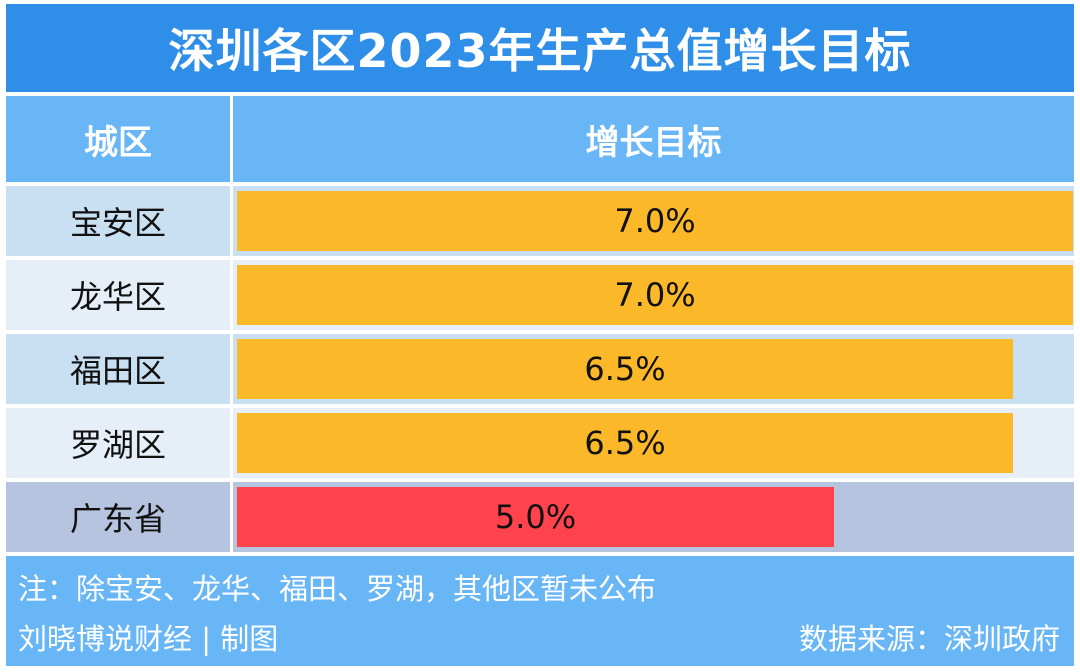 Image resolution: width=1080 pixels, height=672 pixels. I want to click on footer-note: 注：除宝安、龙华、福田、罗湖，其他区暂未公布, so click(337, 589).